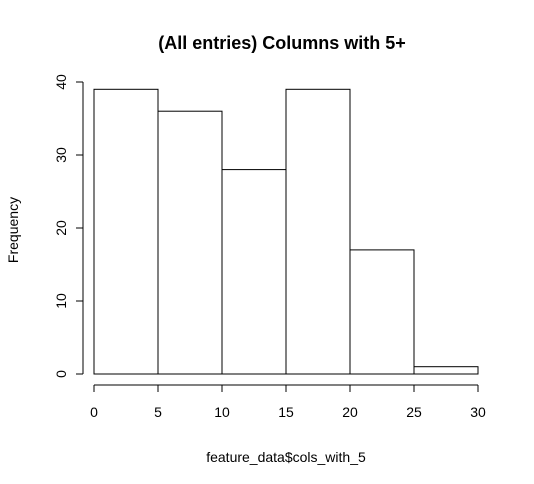 The height and width of the screenshot is (484, 534). What do you see at coordinates (478, 412) in the screenshot?
I see `x-tick-label-6: 30` at bounding box center [478, 412].